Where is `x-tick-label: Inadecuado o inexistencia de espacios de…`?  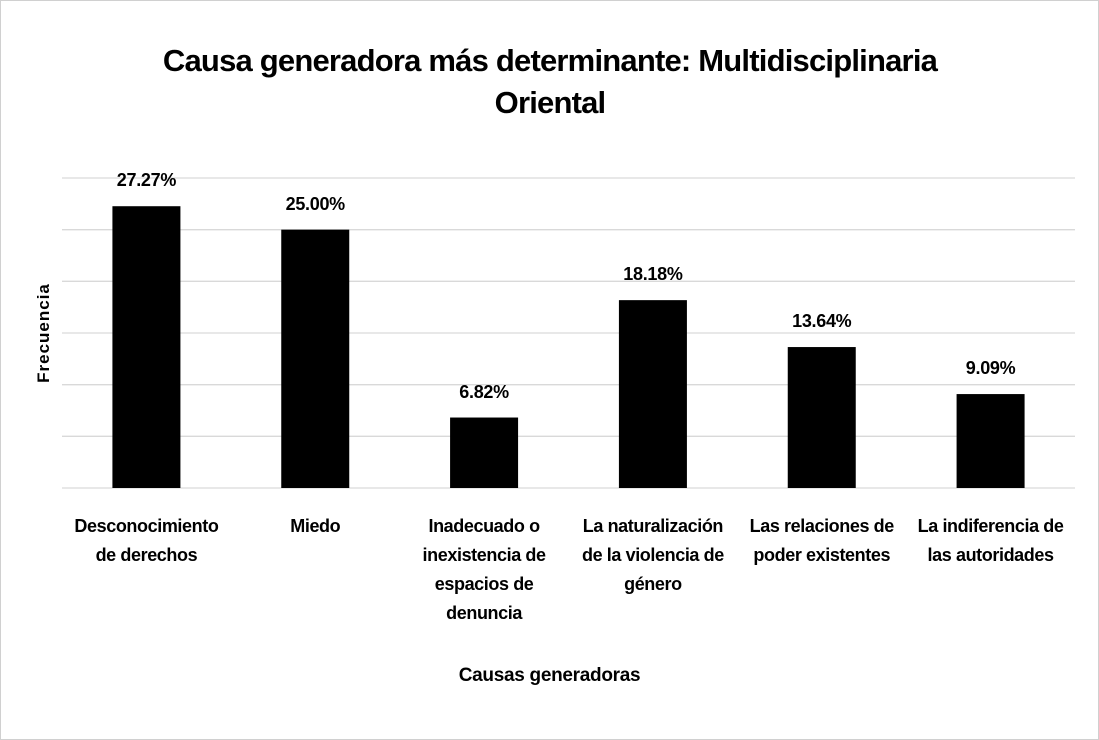
x-tick-label: Inadecuado o inexistencia de espacios de… is located at coordinates (484, 569).